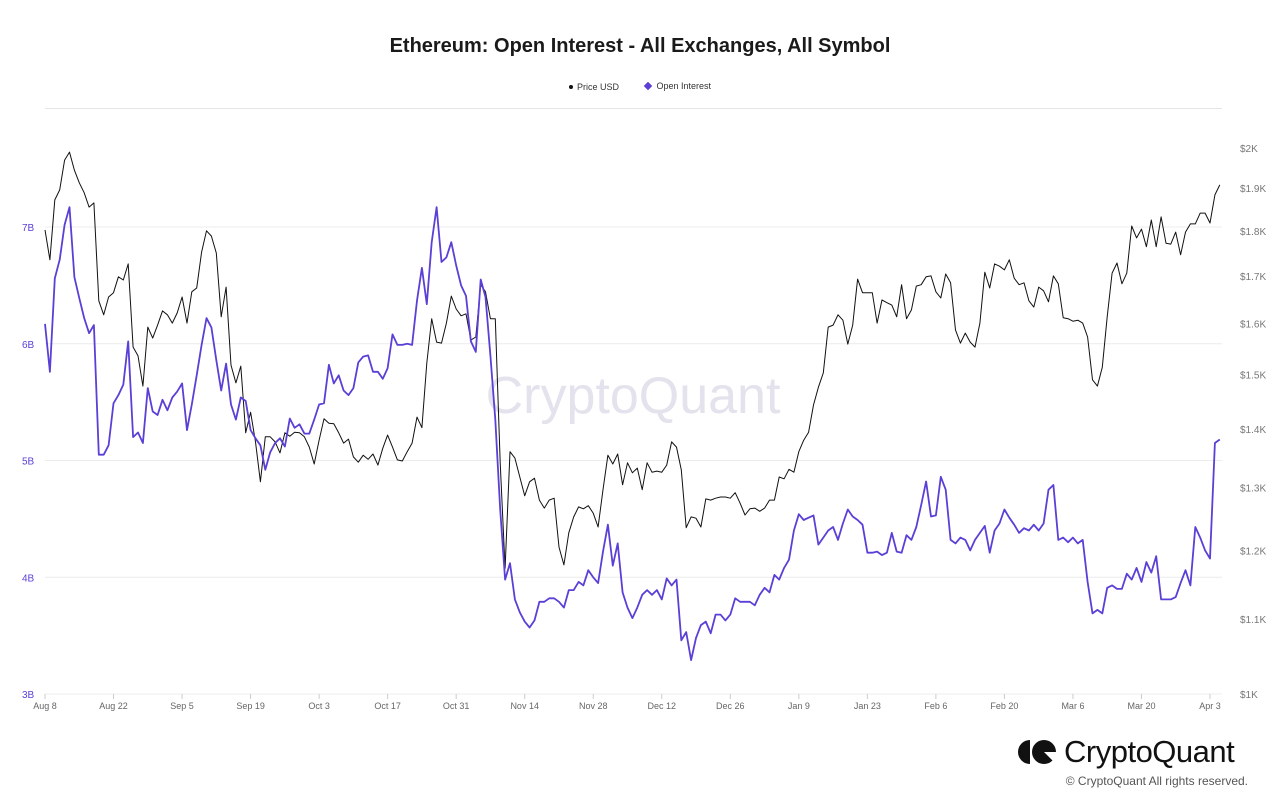  I want to click on brand-logo: CryptoQuant, so click(1126, 752).